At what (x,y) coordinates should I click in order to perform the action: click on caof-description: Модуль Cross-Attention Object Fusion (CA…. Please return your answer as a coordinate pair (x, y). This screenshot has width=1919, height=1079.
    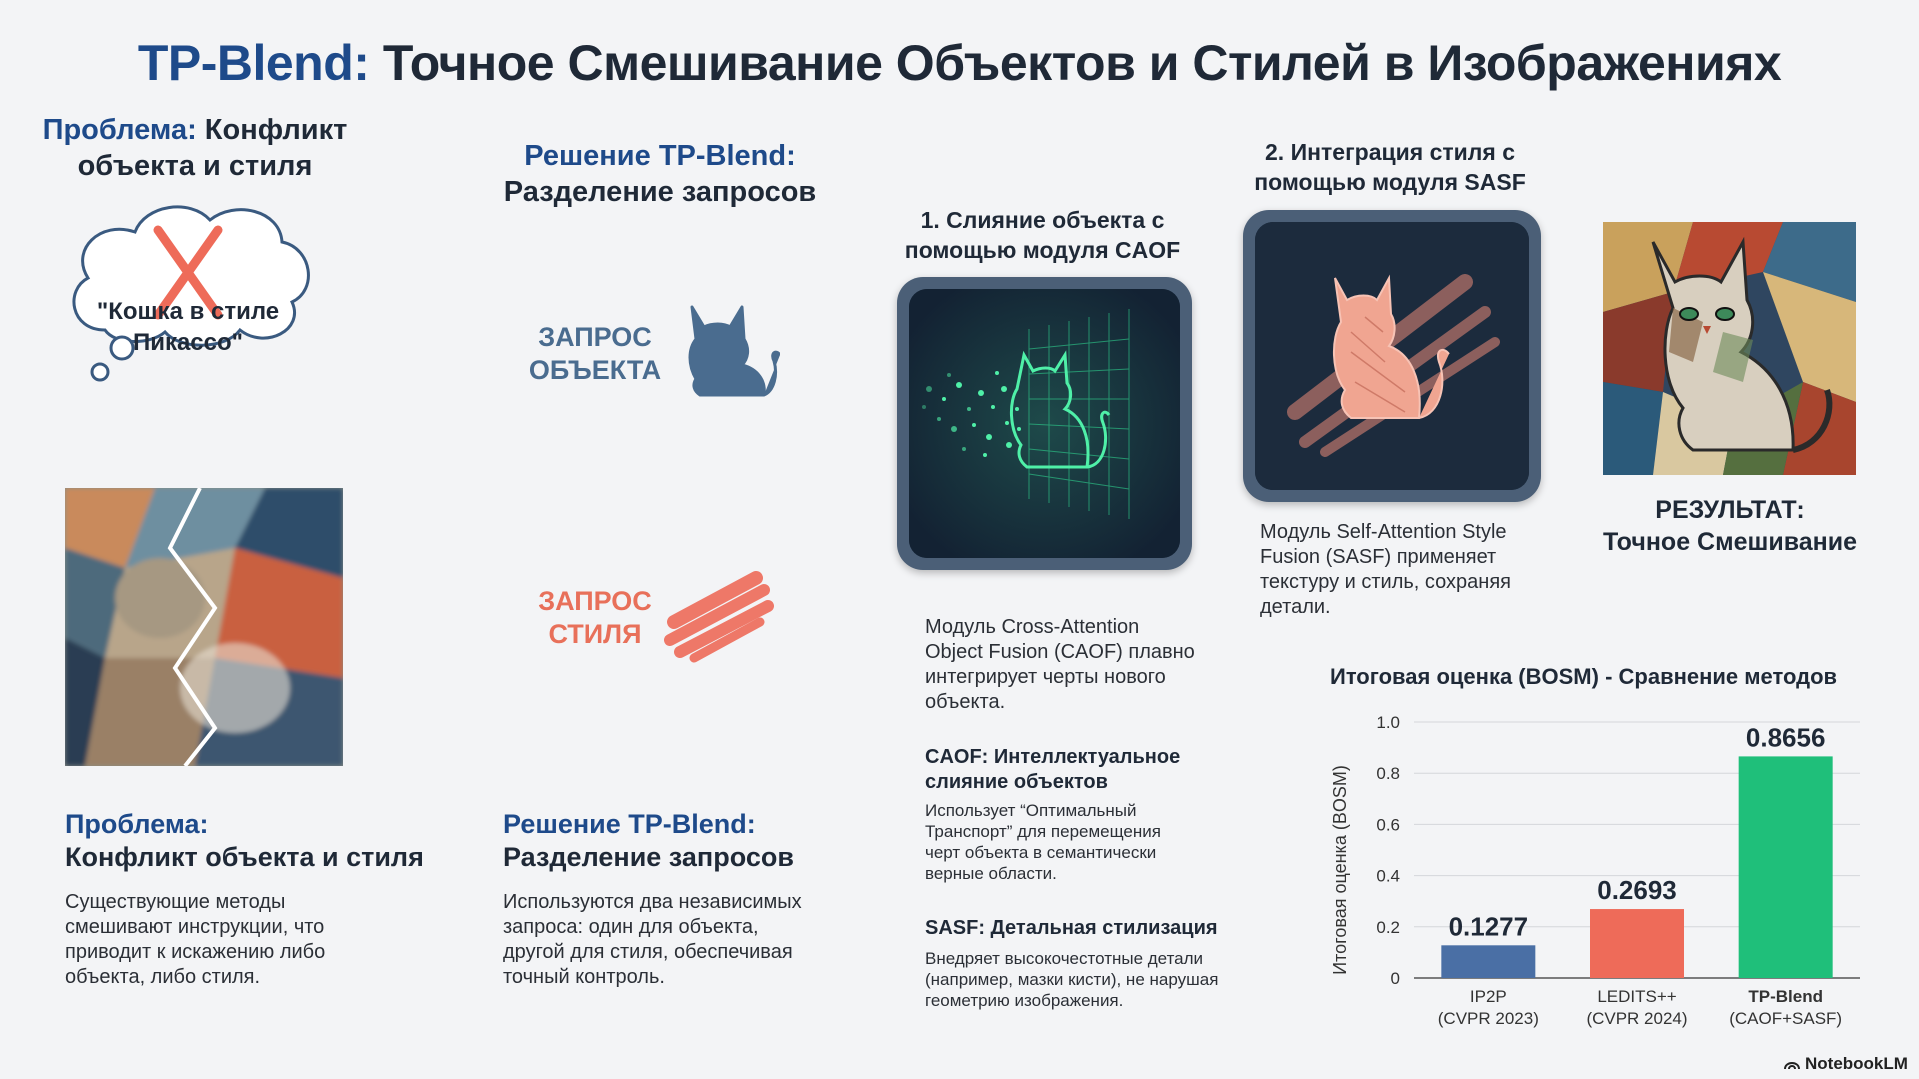
    Looking at the image, I should click on (1075, 665).